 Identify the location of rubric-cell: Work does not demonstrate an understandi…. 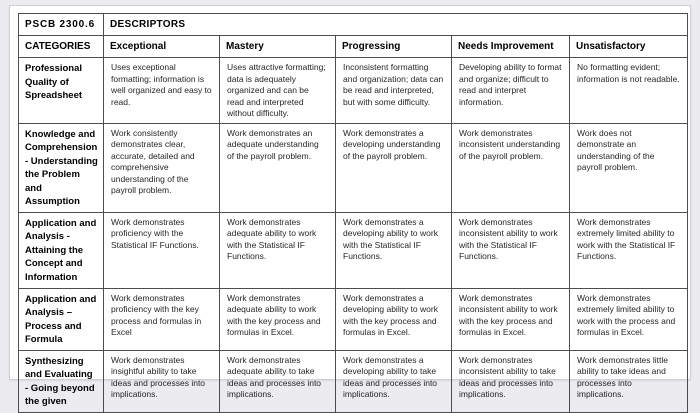
(628, 167).